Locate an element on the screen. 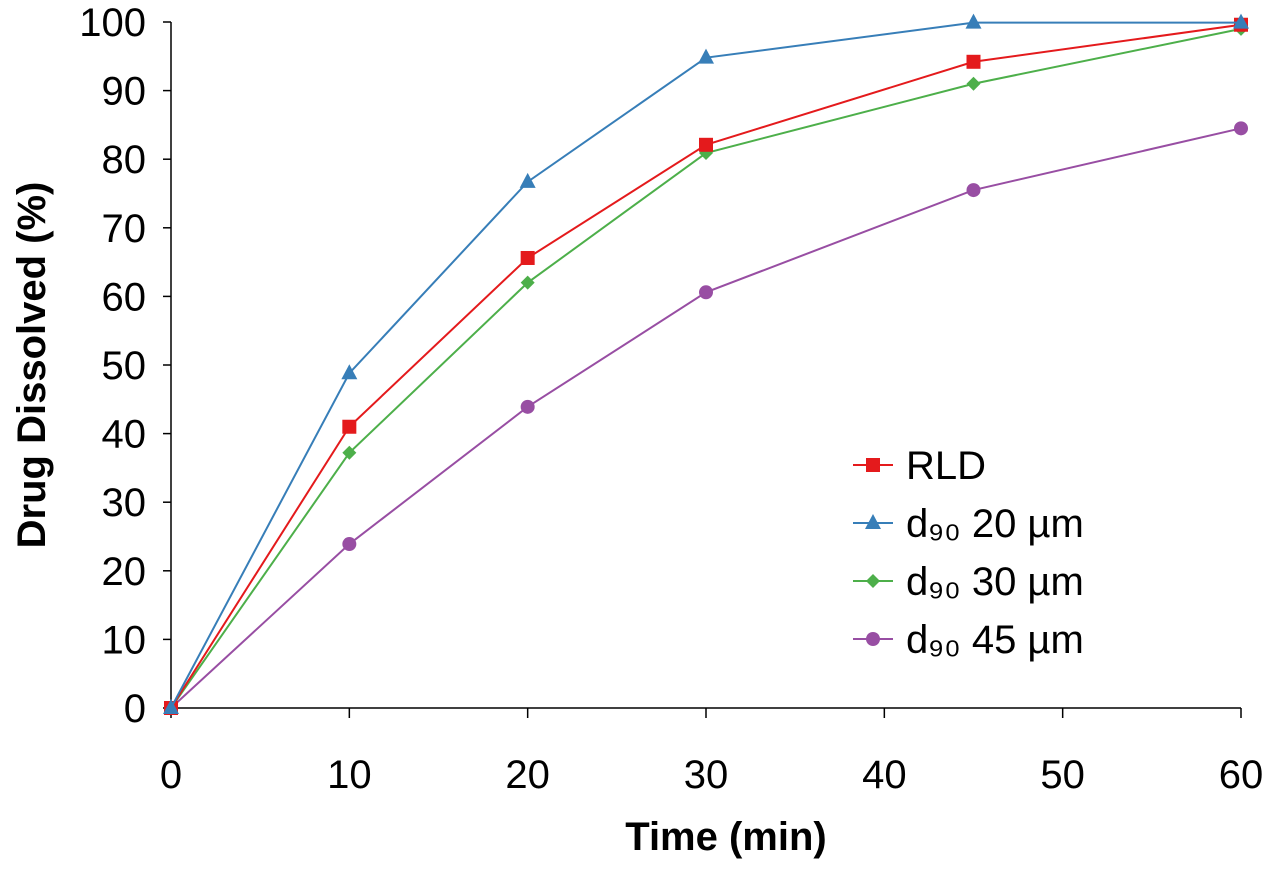 The image size is (1273, 873). x-tick-label: 0 is located at coordinates (171, 775).